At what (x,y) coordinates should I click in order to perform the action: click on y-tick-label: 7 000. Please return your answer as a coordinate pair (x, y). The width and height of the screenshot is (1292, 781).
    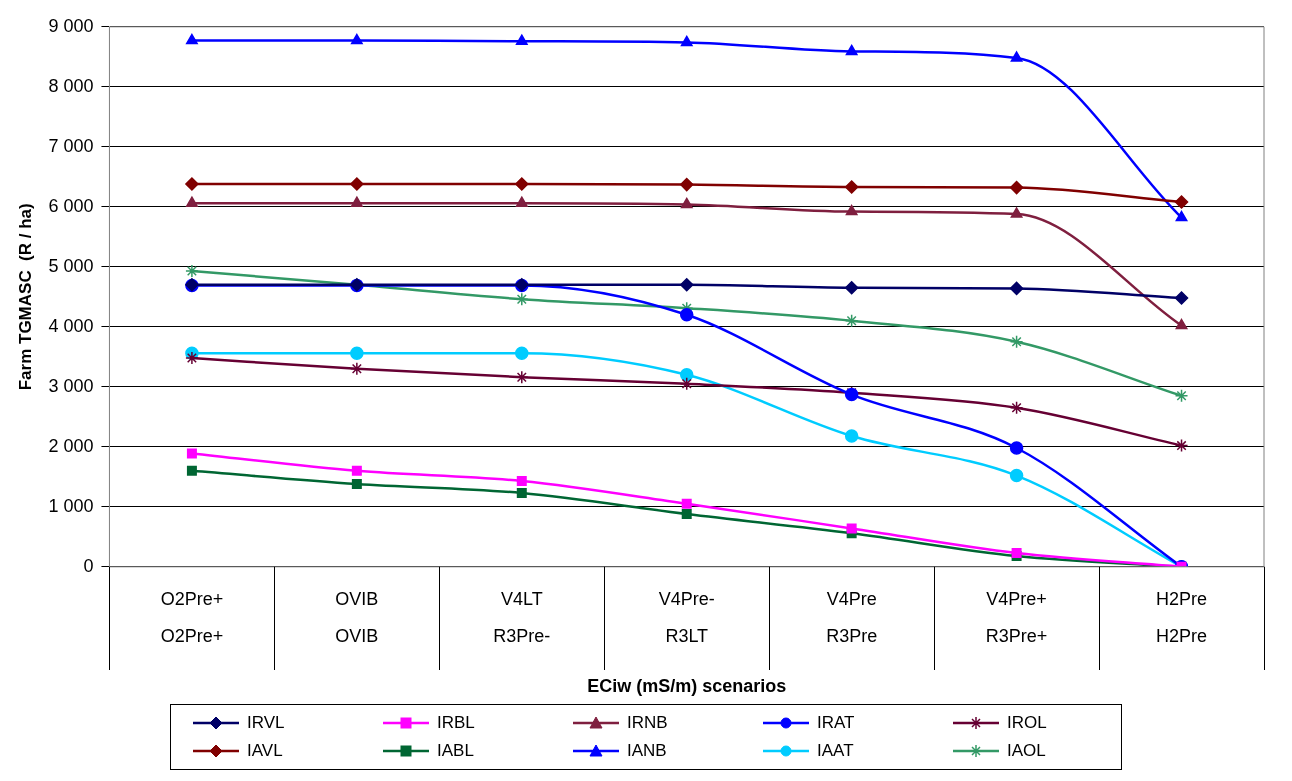
    Looking at the image, I should click on (71, 145).